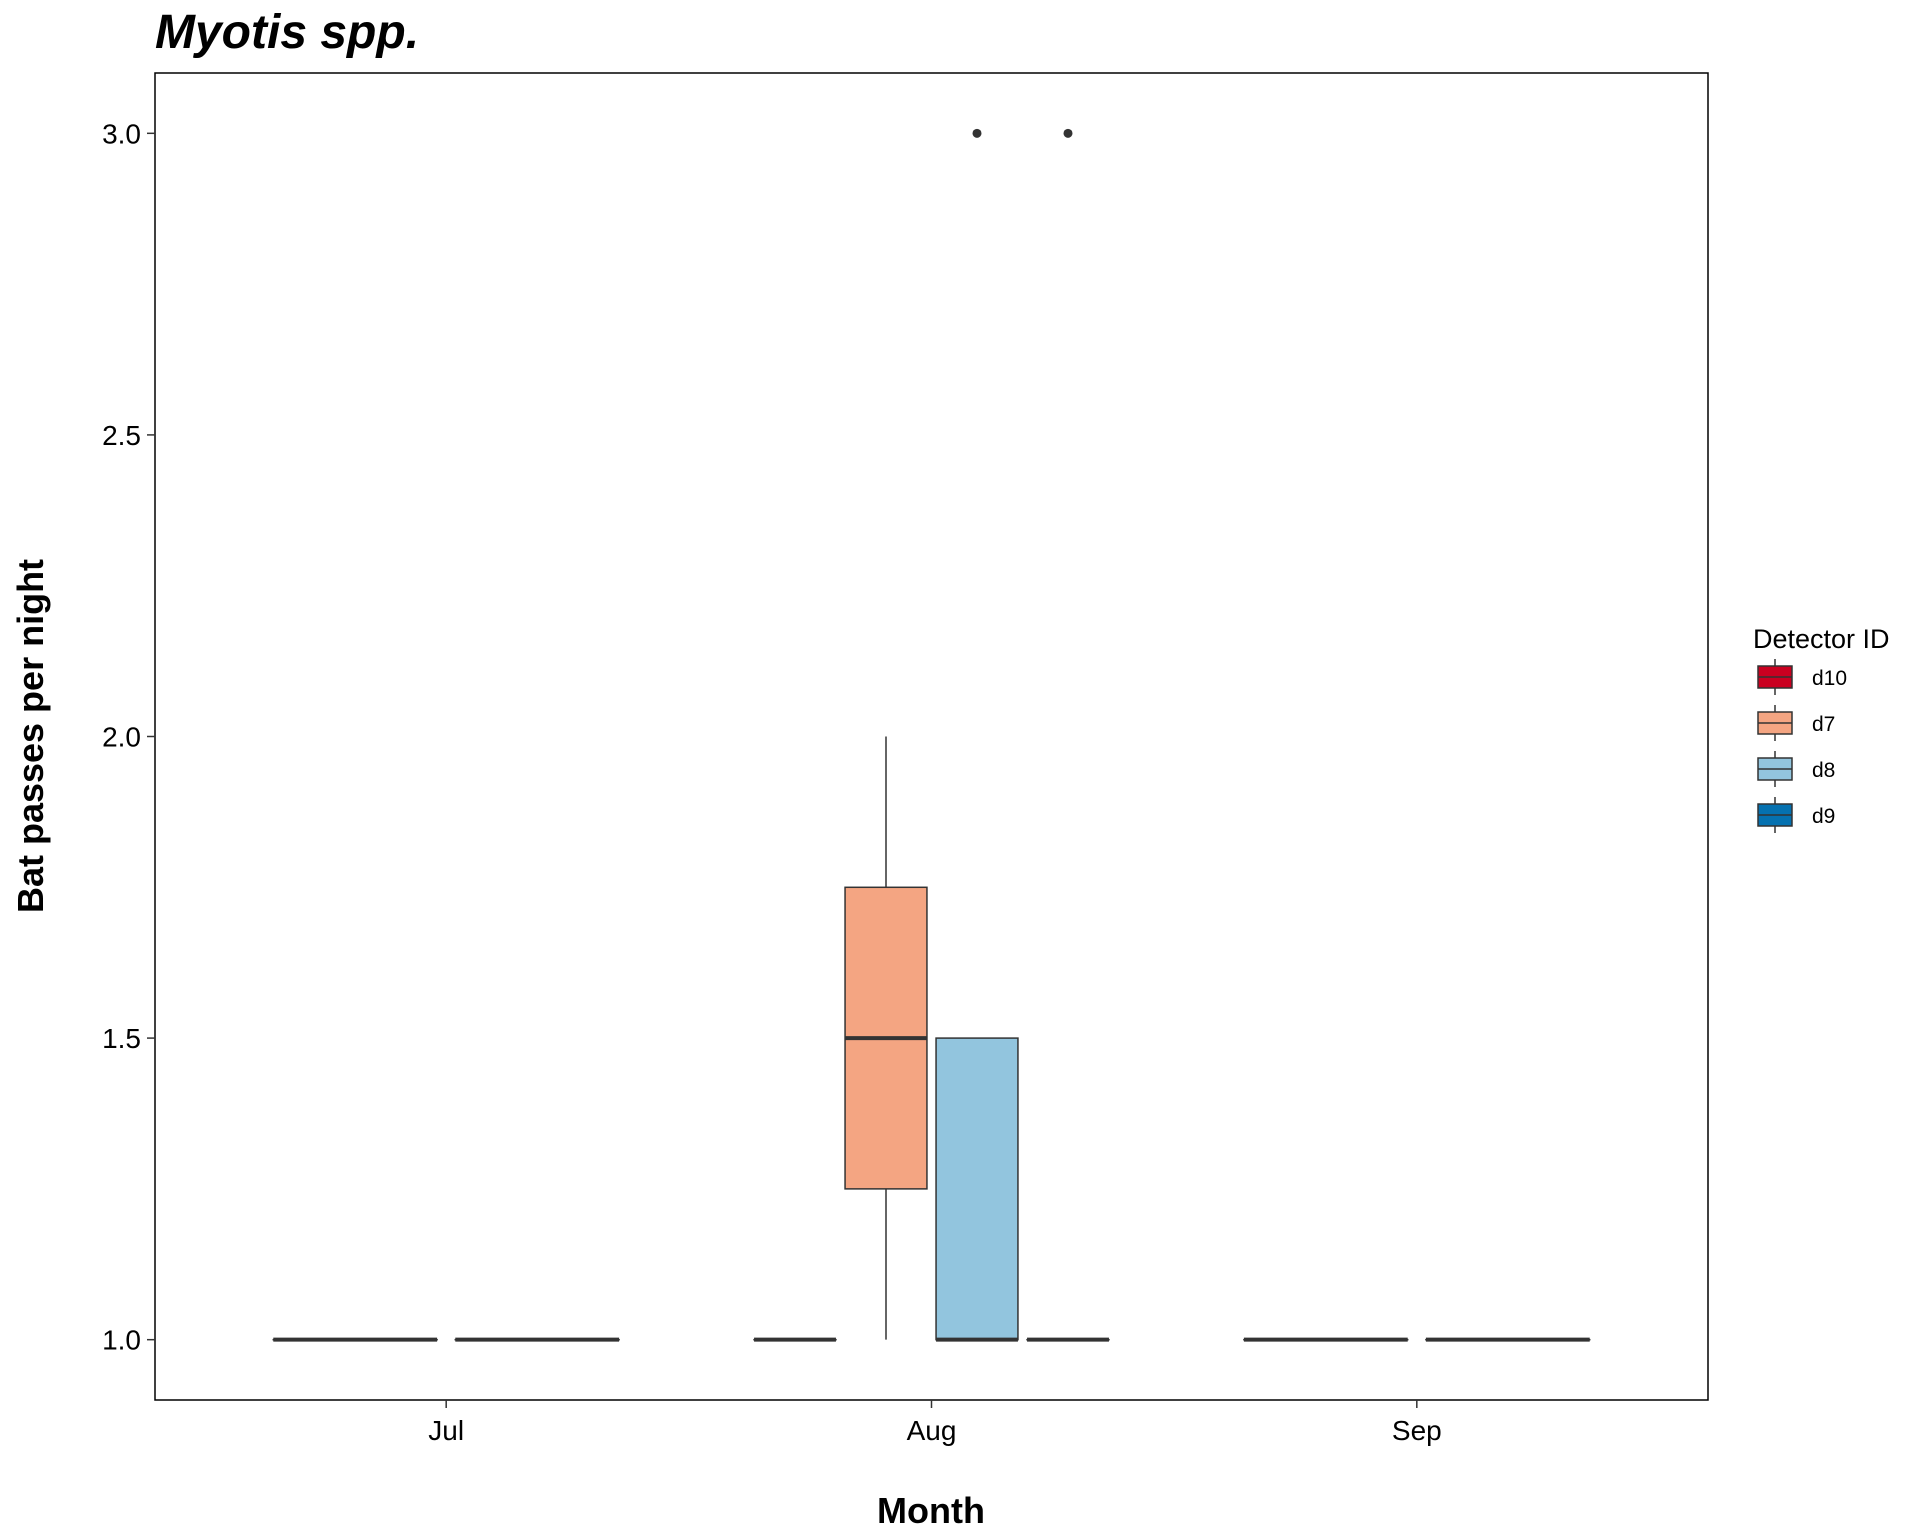 This screenshot has width=1920, height=1536. Describe the element at coordinates (932, 1430) in the screenshot. I see `x-tick-label: Aug` at that location.